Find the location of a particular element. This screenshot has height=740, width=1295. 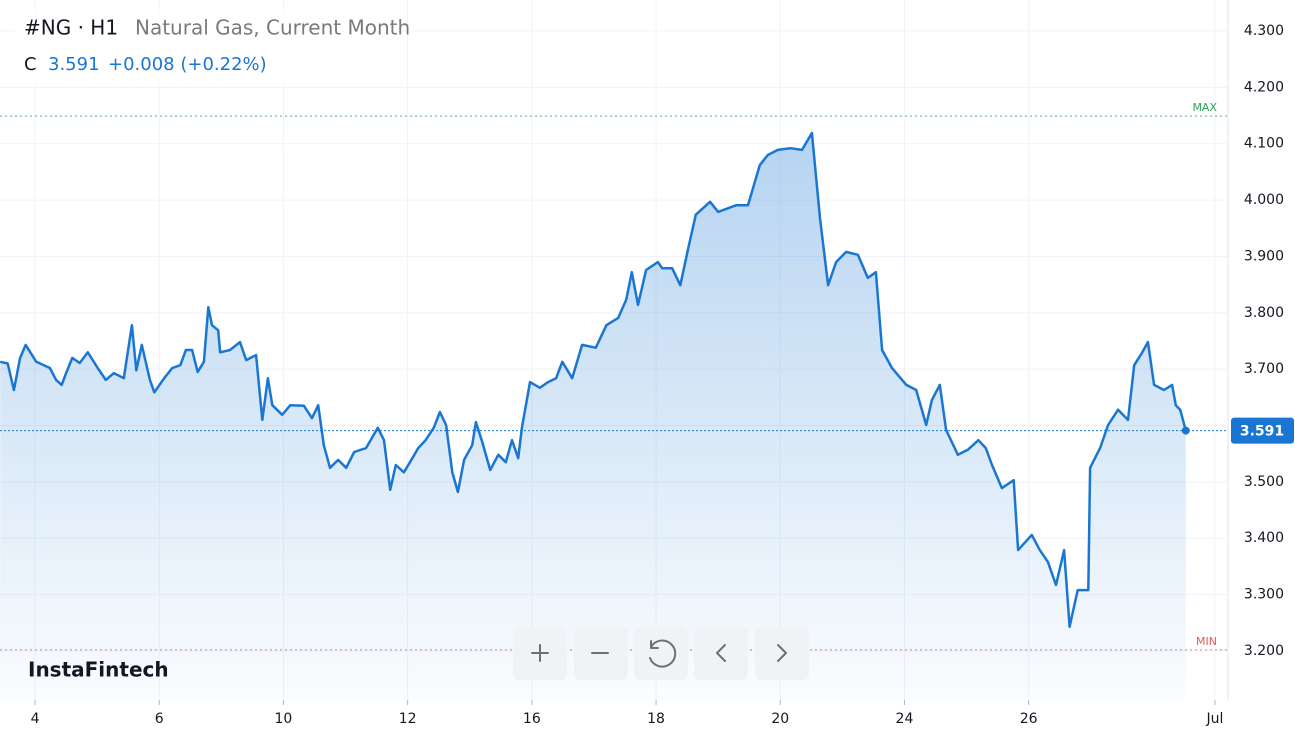

y-tick-label: 3.500 is located at coordinates (1264, 482).